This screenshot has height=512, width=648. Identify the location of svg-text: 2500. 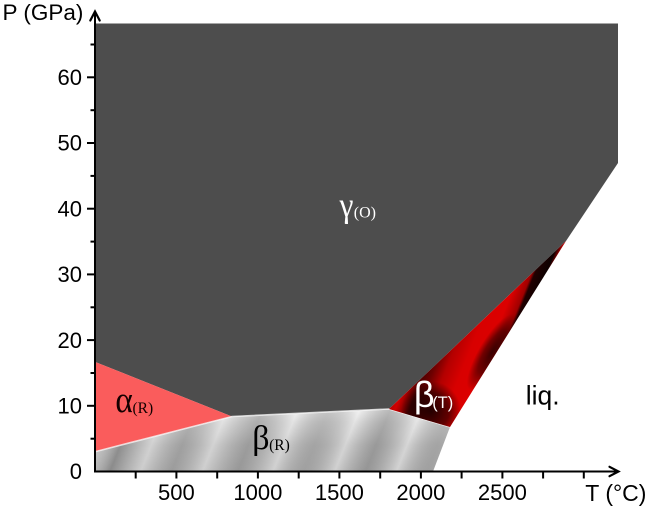
(502, 492).